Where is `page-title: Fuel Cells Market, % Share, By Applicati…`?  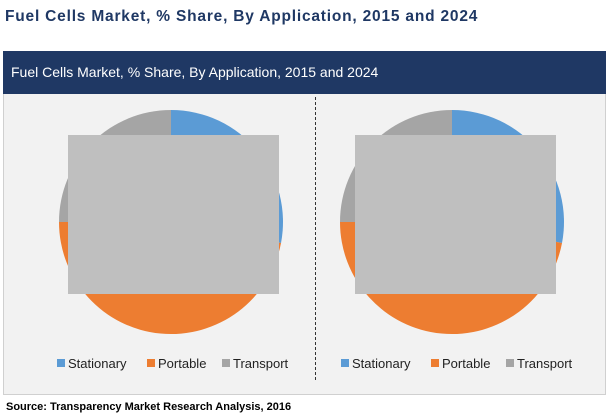
page-title: Fuel Cells Market, % Share, By Applicati… is located at coordinates (242, 16).